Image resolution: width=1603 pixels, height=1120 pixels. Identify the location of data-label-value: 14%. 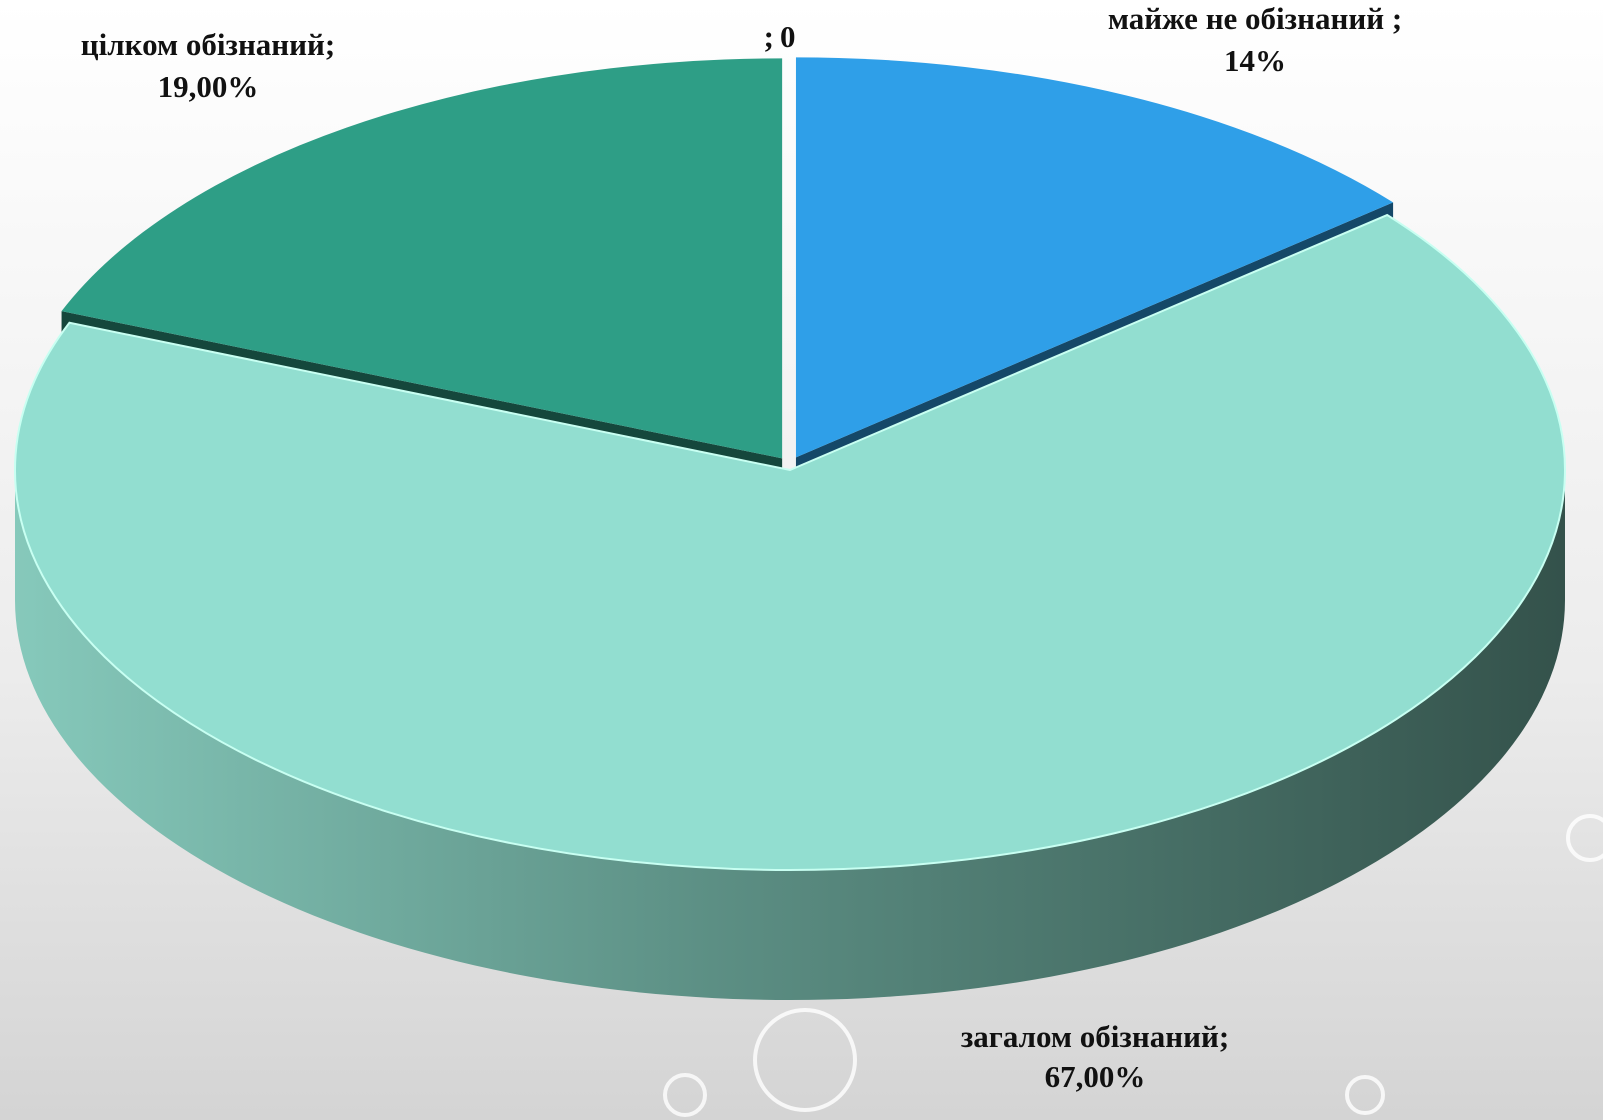
(1255, 60).